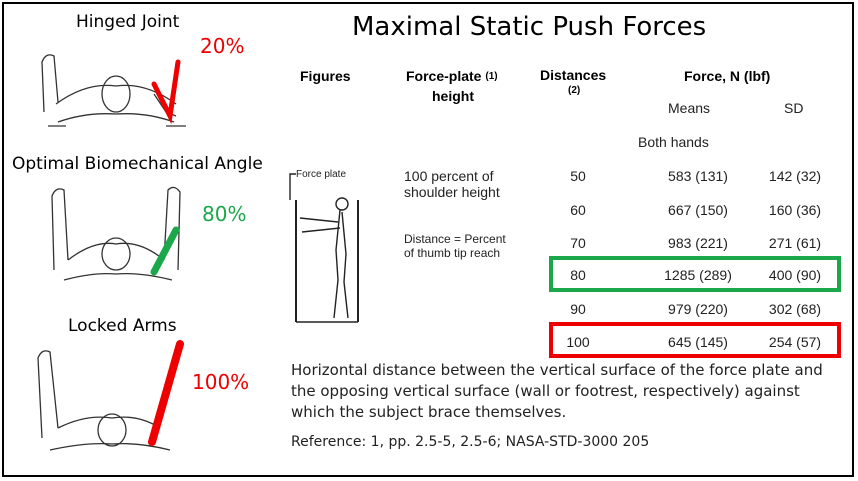 This screenshot has width=858, height=481. What do you see at coordinates (698, 176) in the screenshot?
I see `row-mean: 583 (131)` at bounding box center [698, 176].